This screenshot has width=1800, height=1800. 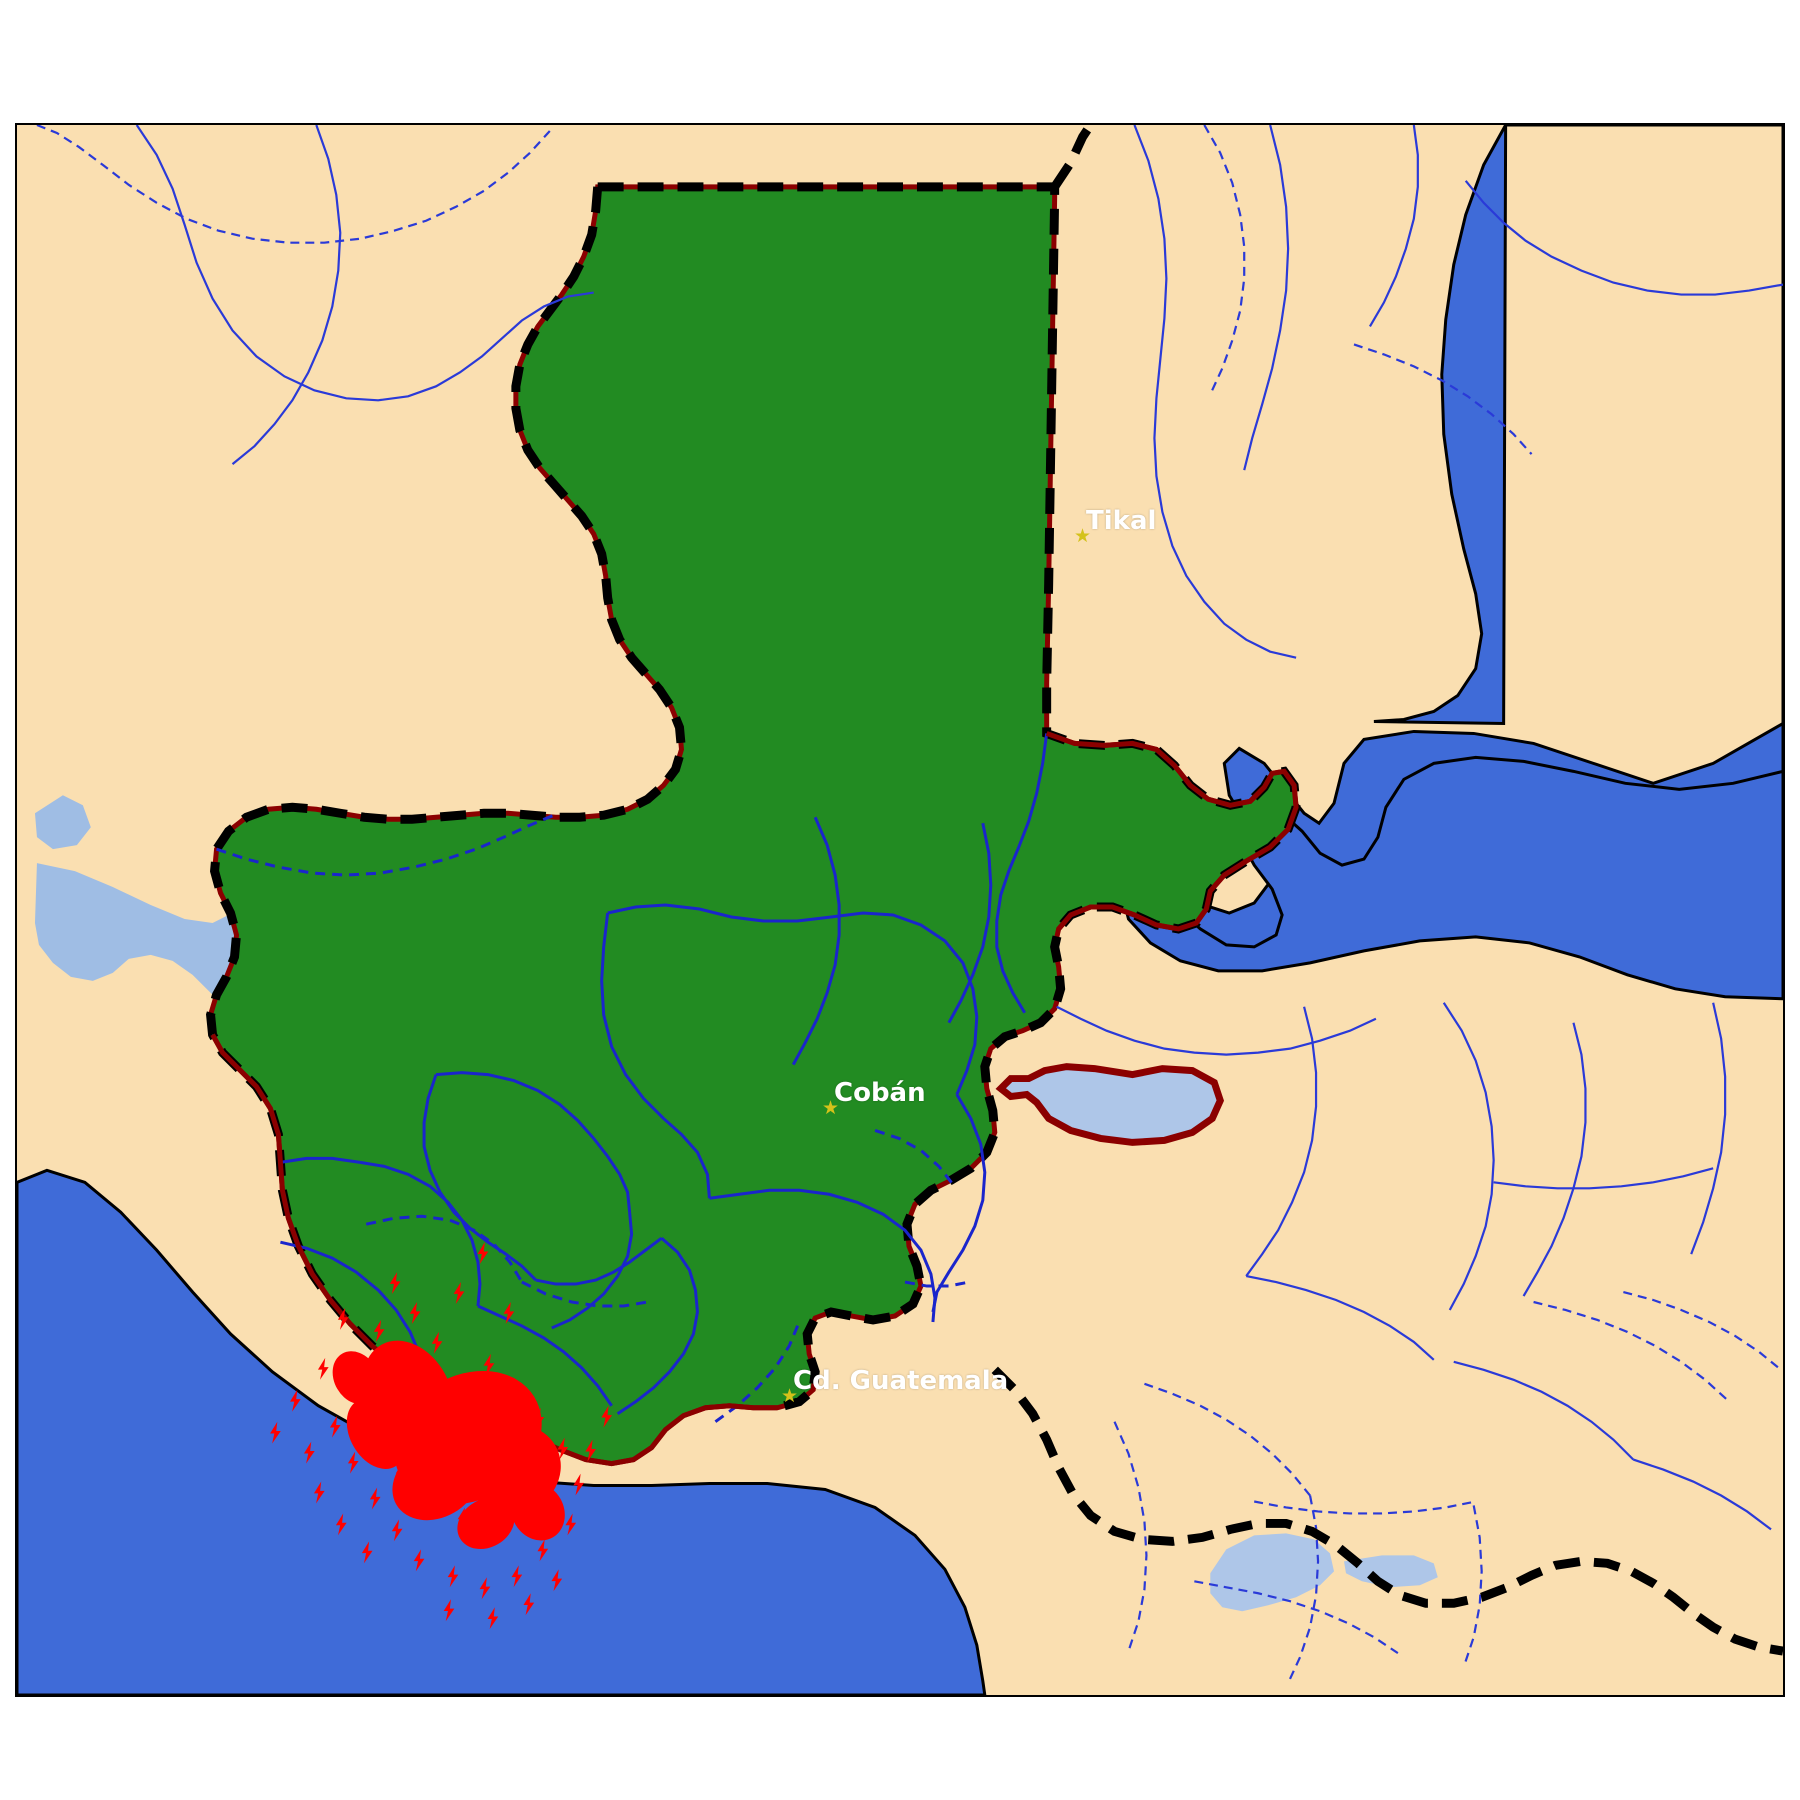 What do you see at coordinates (420, 935) in the screenshot?
I see `lake-mexico-west` at bounding box center [420, 935].